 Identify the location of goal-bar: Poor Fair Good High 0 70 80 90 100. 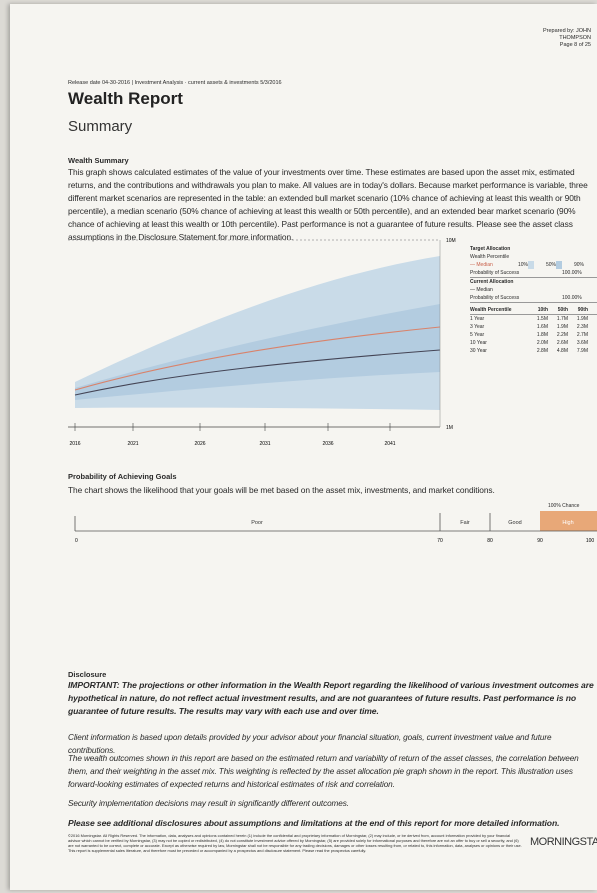
(335, 527).